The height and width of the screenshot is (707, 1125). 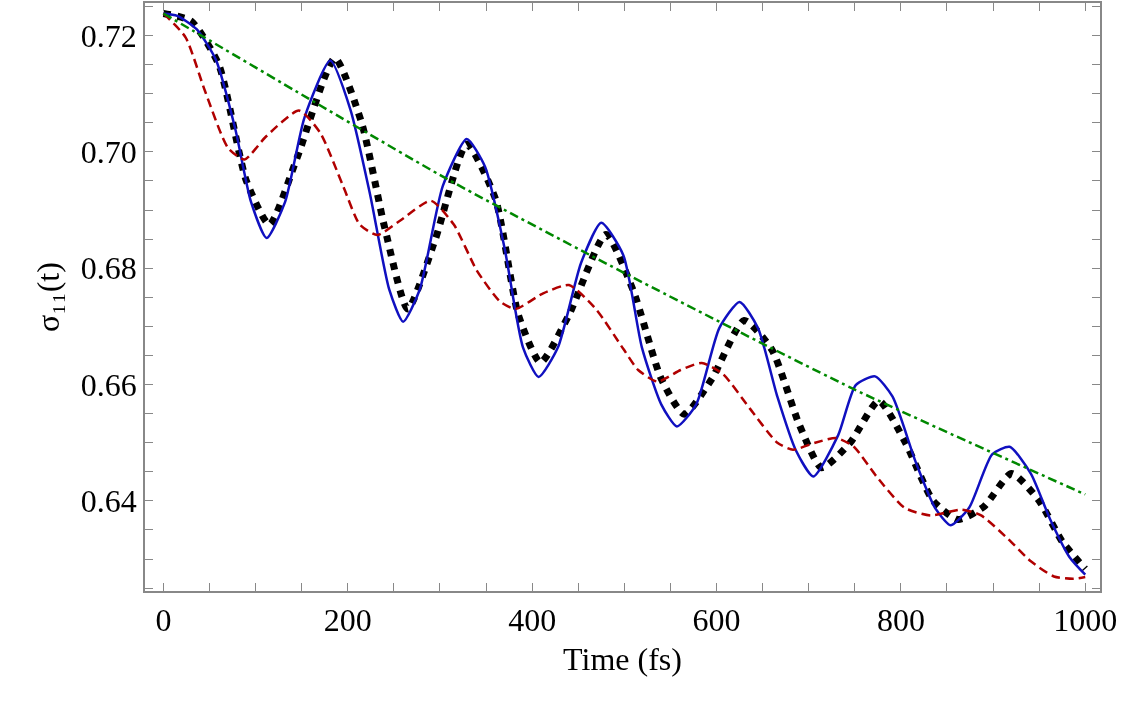 I want to click on x-tick-label: 1000, so click(x=1085, y=620).